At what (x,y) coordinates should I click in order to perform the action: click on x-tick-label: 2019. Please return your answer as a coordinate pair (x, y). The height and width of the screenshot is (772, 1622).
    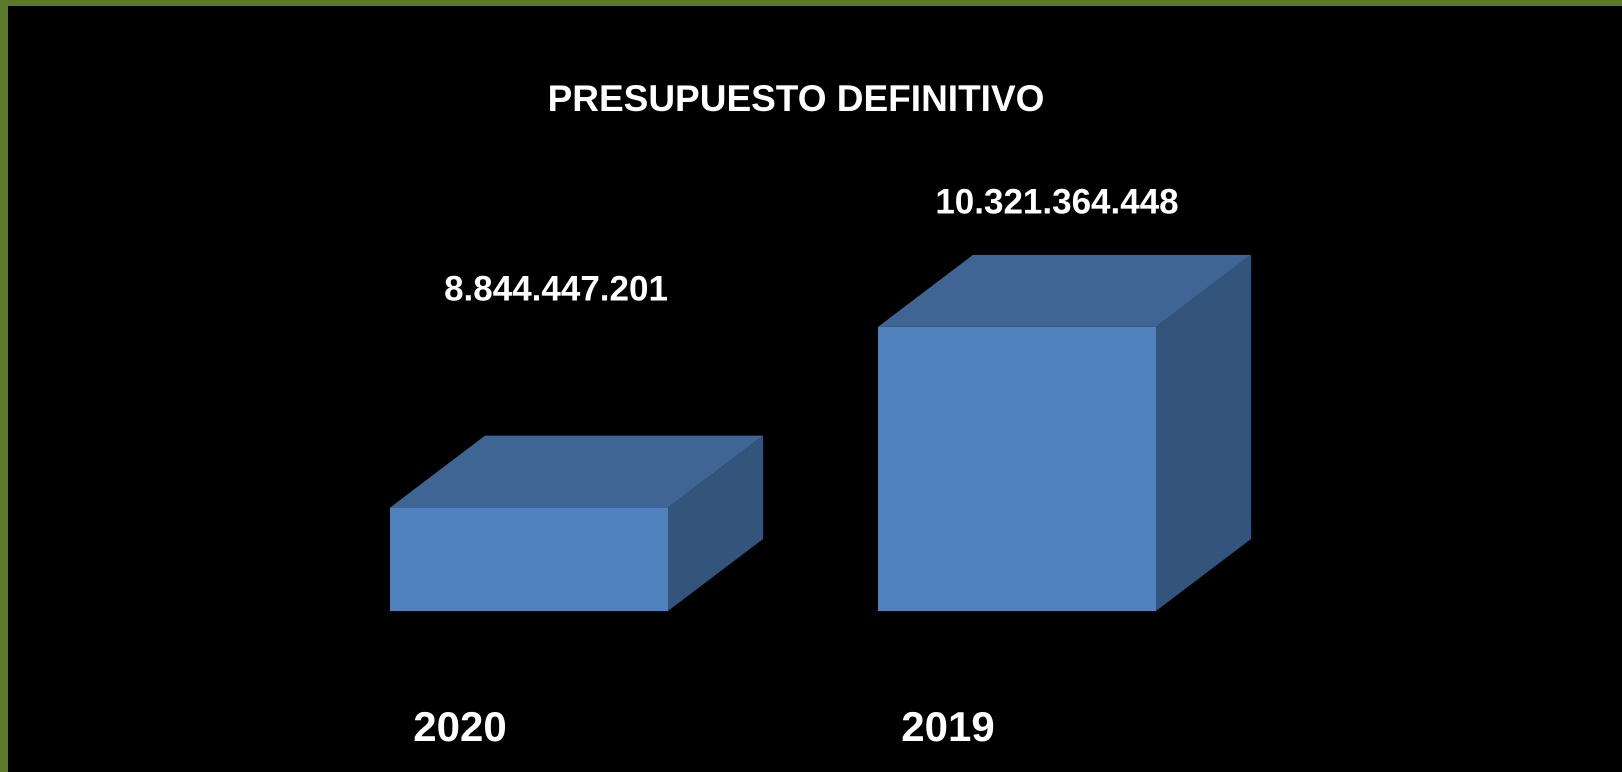
    Looking at the image, I should click on (947, 726).